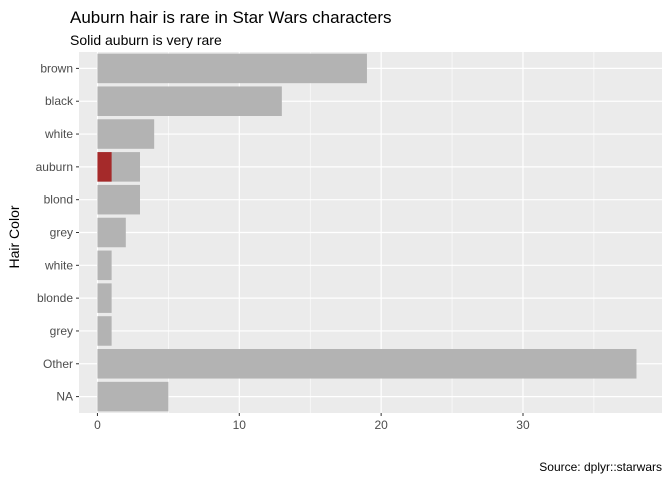 The image size is (672, 480). What do you see at coordinates (59, 101) in the screenshot?
I see `y-tick-label: black` at bounding box center [59, 101].